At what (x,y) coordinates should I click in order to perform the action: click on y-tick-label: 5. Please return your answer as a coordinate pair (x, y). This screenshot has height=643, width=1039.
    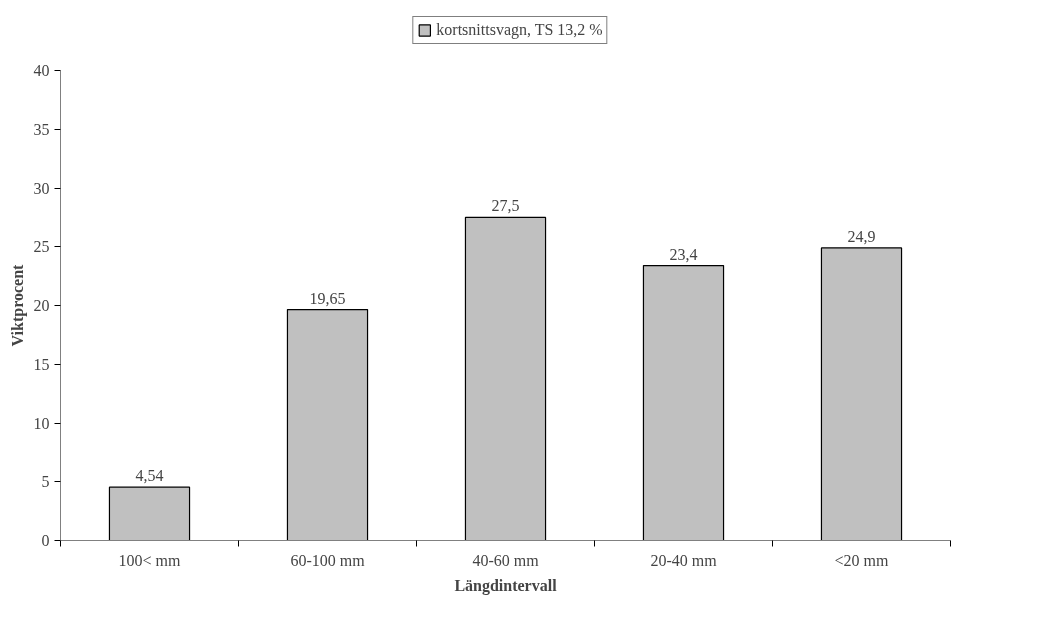
    Looking at the image, I should click on (45, 482).